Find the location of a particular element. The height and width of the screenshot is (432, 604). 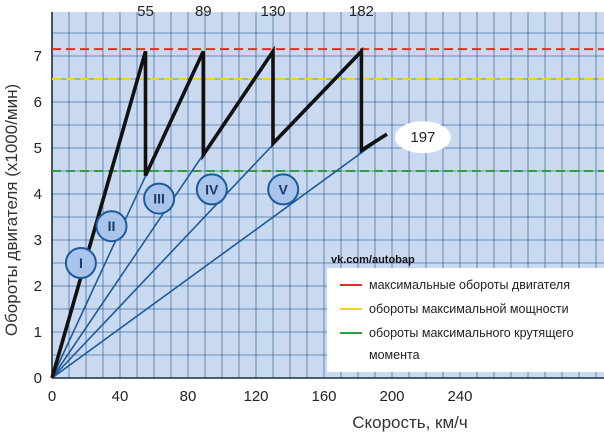

x-tick-label: 120 is located at coordinates (255, 396).